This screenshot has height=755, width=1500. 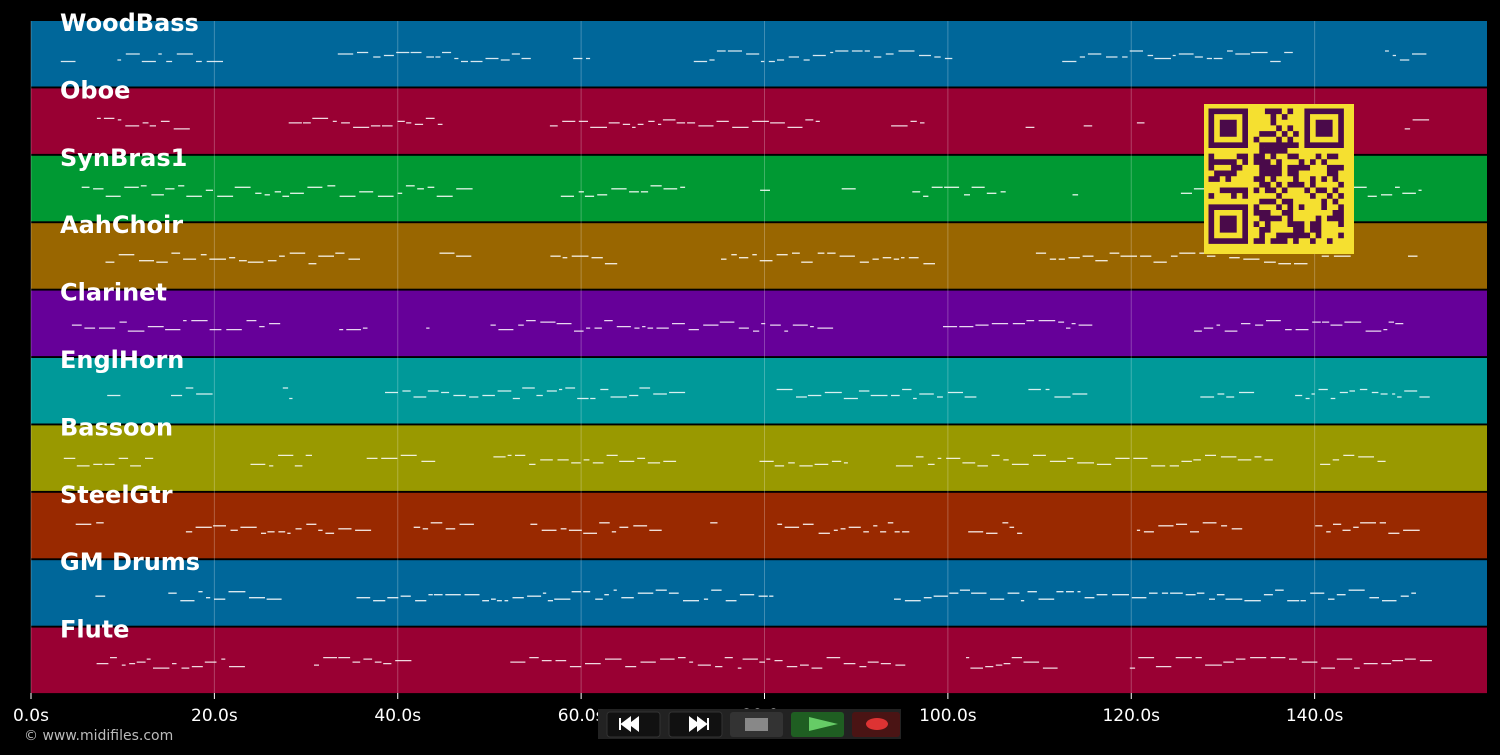 What do you see at coordinates (699, 724) in the screenshot?
I see `fast-forward-icon` at bounding box center [699, 724].